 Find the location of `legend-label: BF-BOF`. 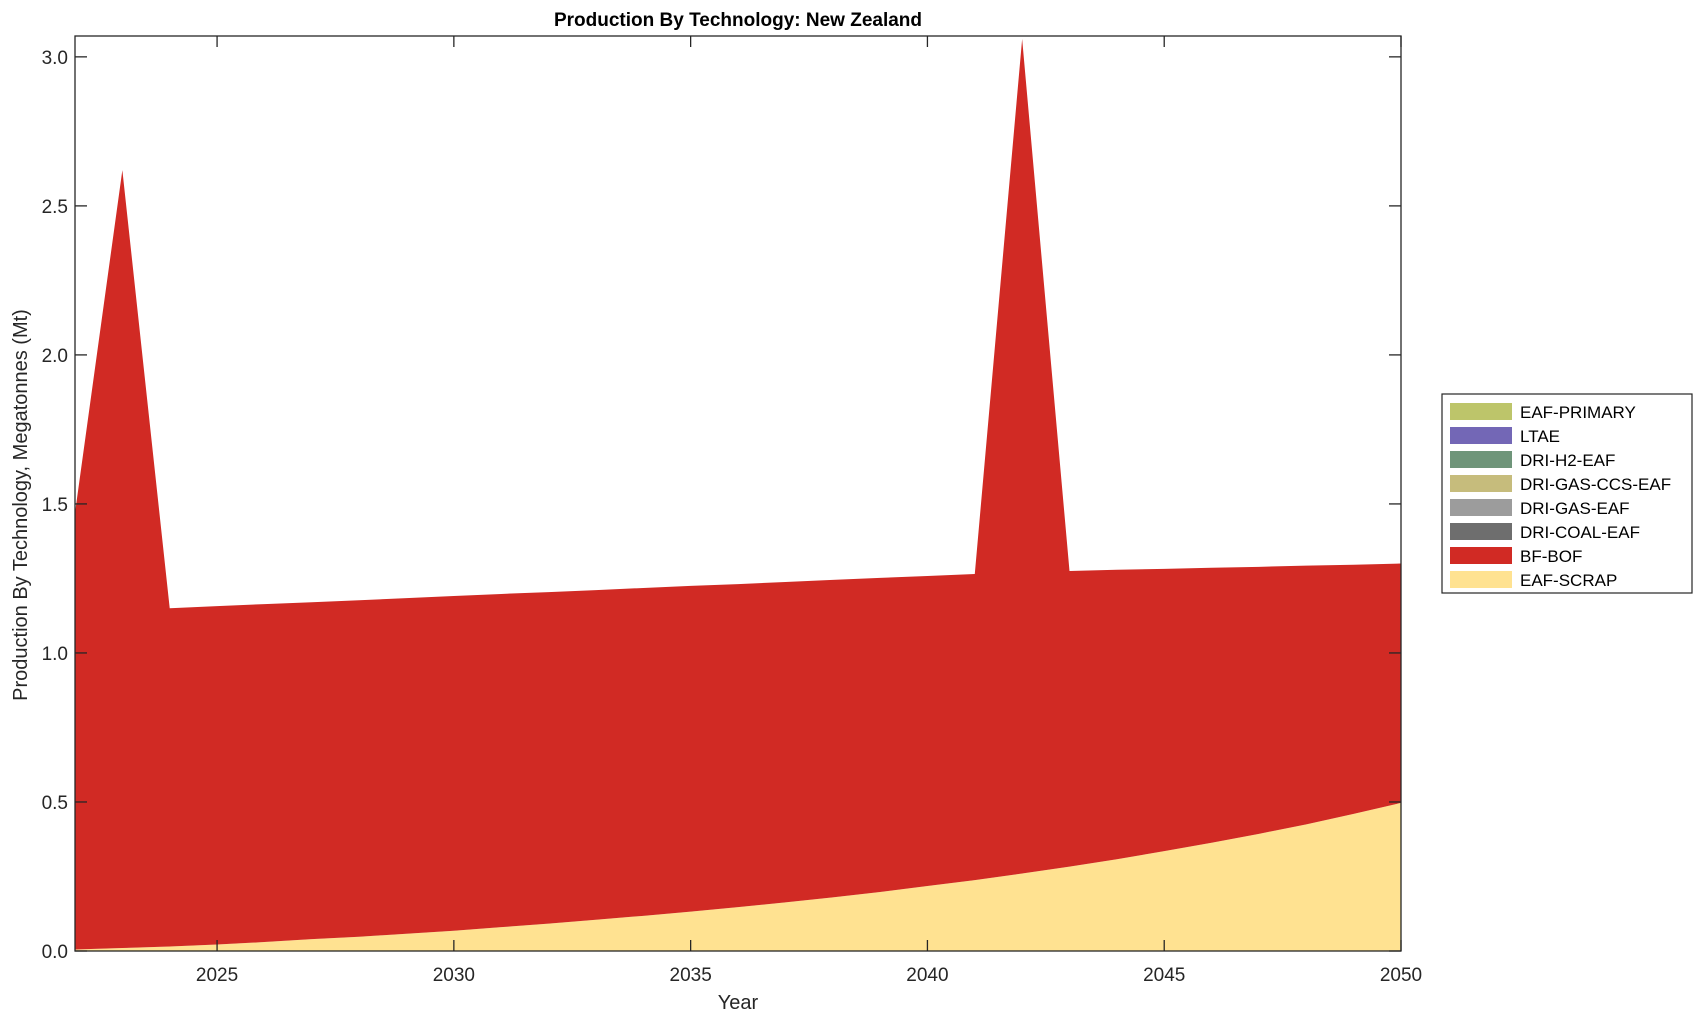

legend-label: BF-BOF is located at coordinates (1551, 556).